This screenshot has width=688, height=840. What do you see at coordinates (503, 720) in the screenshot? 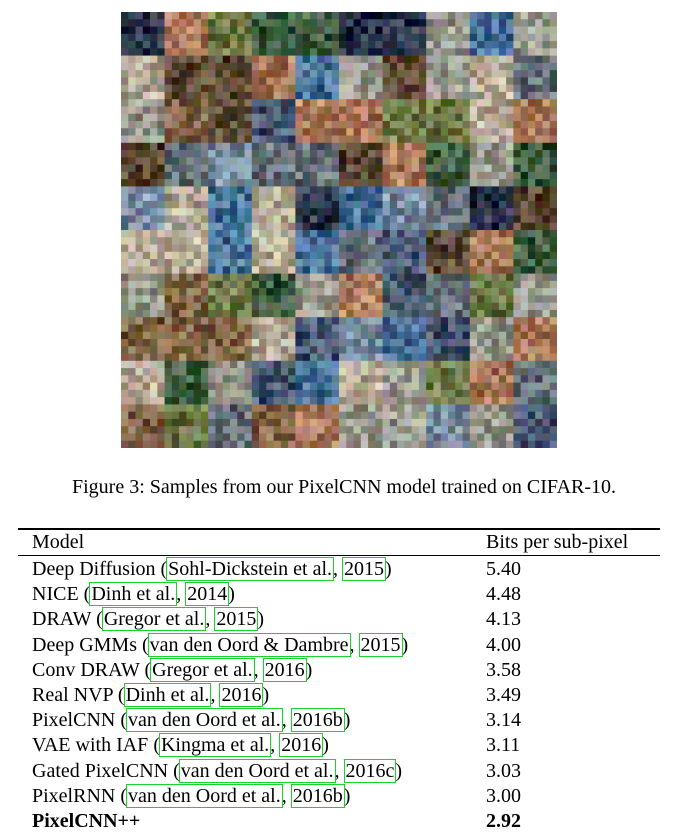
I see `bits-value: 3.14` at bounding box center [503, 720].